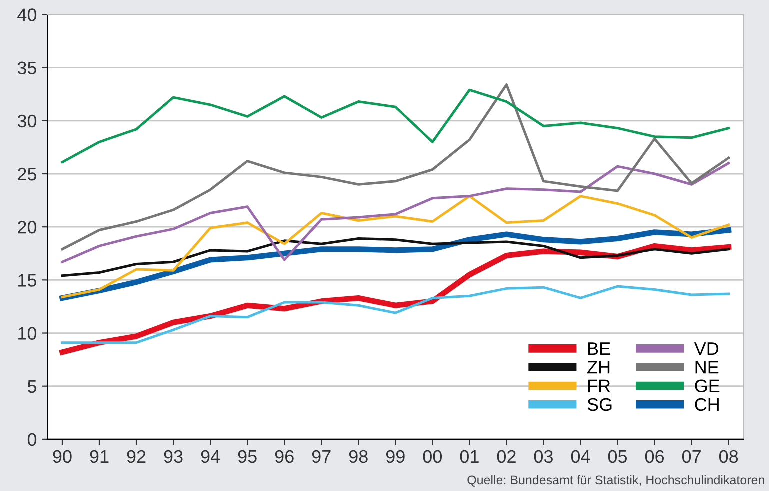 The height and width of the screenshot is (491, 769). What do you see at coordinates (580, 457) in the screenshot?
I see `x-tick-label: 04` at bounding box center [580, 457].